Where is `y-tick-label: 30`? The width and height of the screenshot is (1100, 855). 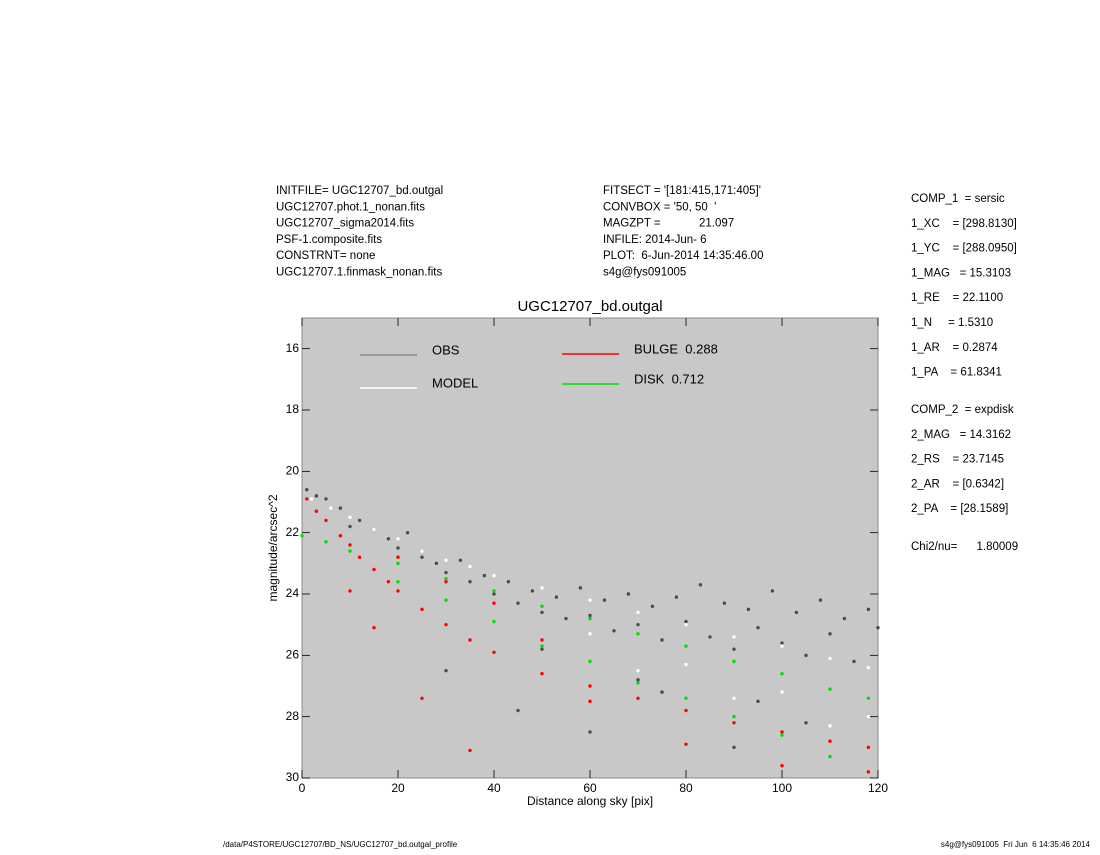 y-tick-label: 30 is located at coordinates (293, 777).